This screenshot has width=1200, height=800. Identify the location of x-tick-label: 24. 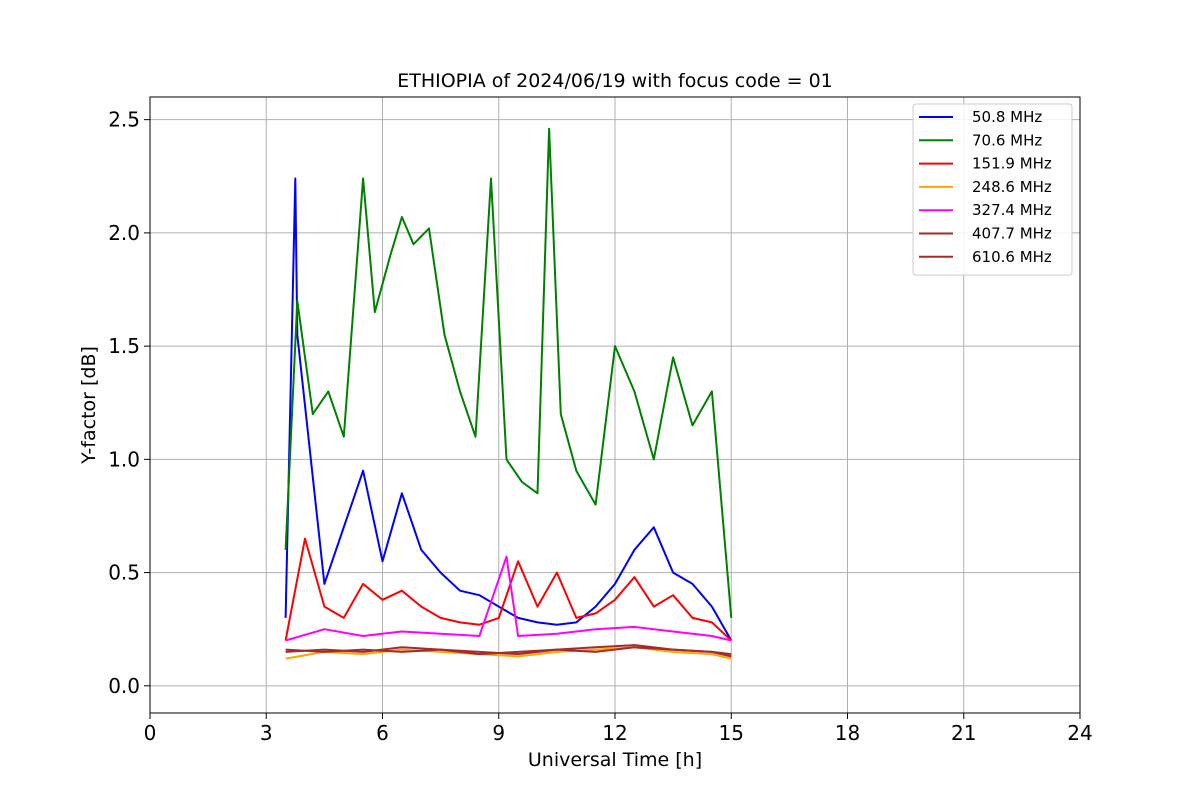
(1079, 733).